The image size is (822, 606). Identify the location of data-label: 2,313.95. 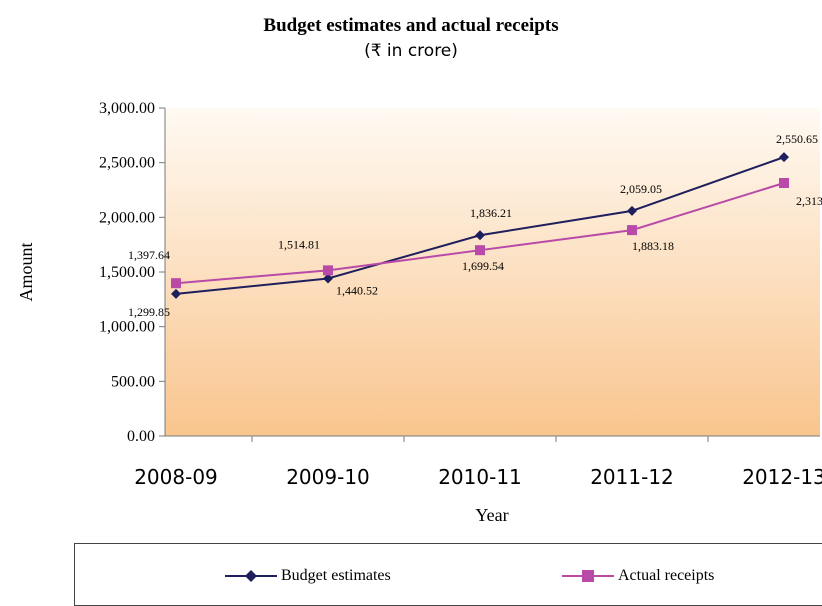
(809, 201).